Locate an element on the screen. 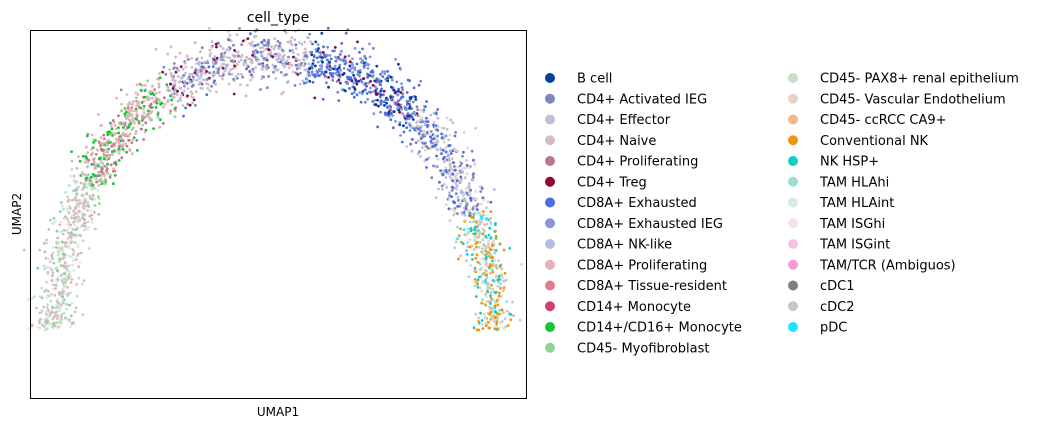 This screenshot has height=429, width=1048. legend-label: CD4+ Activated IEG is located at coordinates (642, 99).